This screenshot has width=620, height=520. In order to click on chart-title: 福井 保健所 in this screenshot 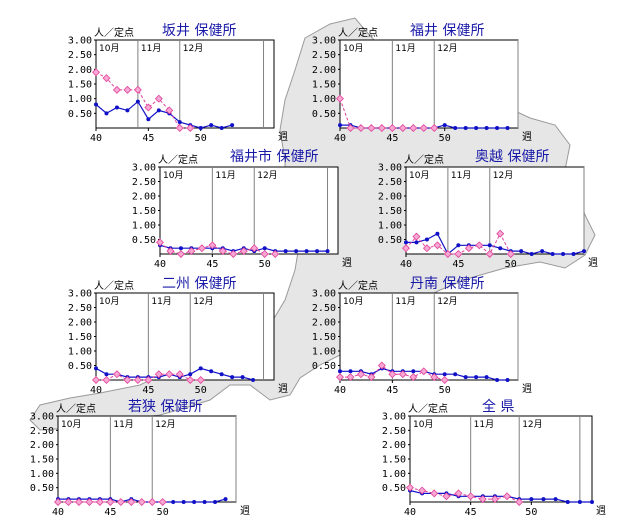, I will do `click(447, 31)`.